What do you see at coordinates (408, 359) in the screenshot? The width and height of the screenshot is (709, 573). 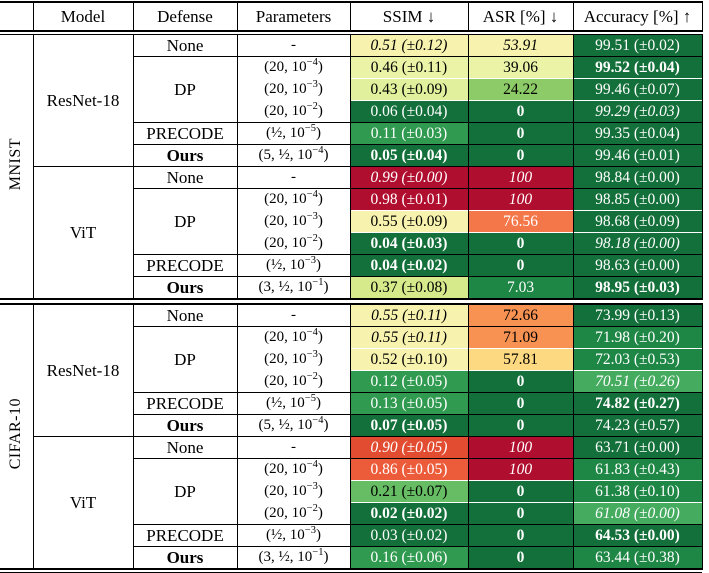 I see `ssim-cell: 0.52 (±0.10)` at bounding box center [408, 359].